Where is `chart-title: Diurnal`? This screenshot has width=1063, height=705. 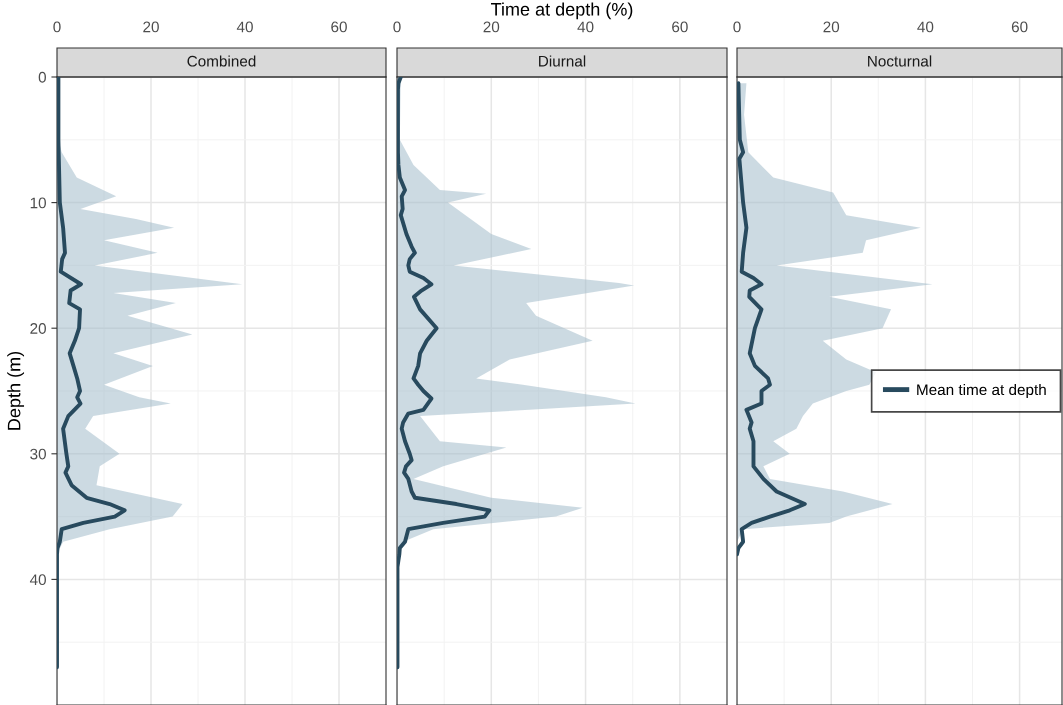 chart-title: Diurnal is located at coordinates (562, 61).